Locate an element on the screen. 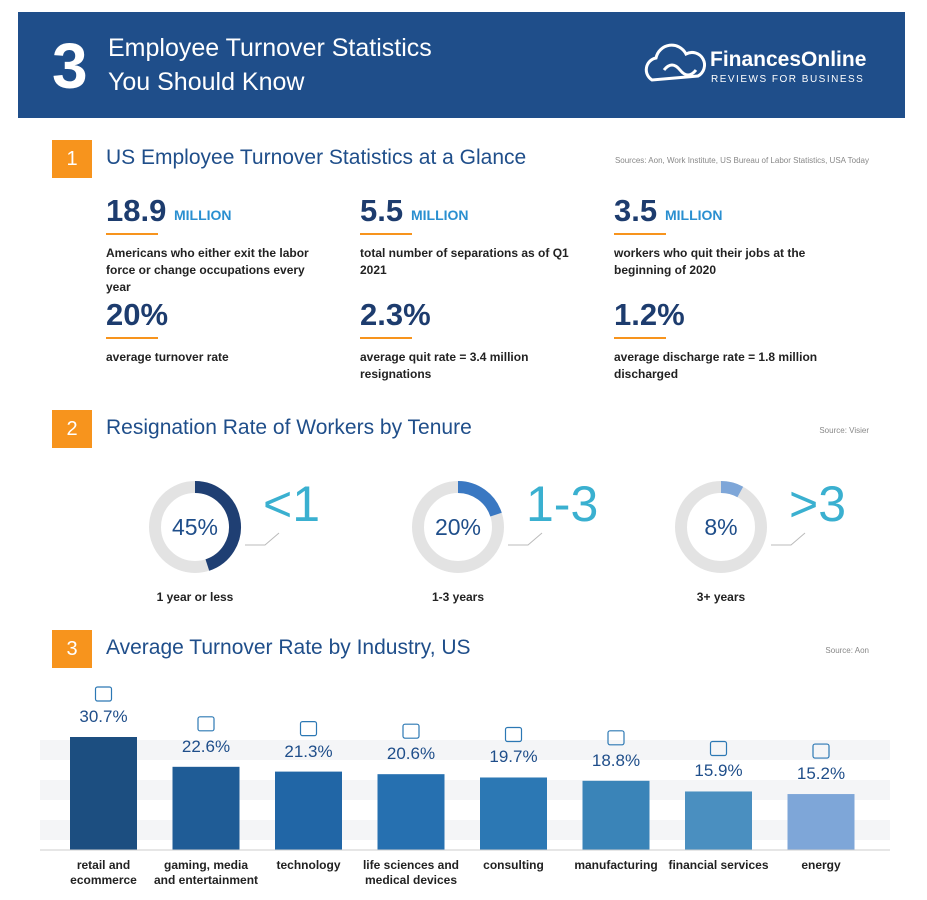  stat-value: 2.3% is located at coordinates (395, 314).